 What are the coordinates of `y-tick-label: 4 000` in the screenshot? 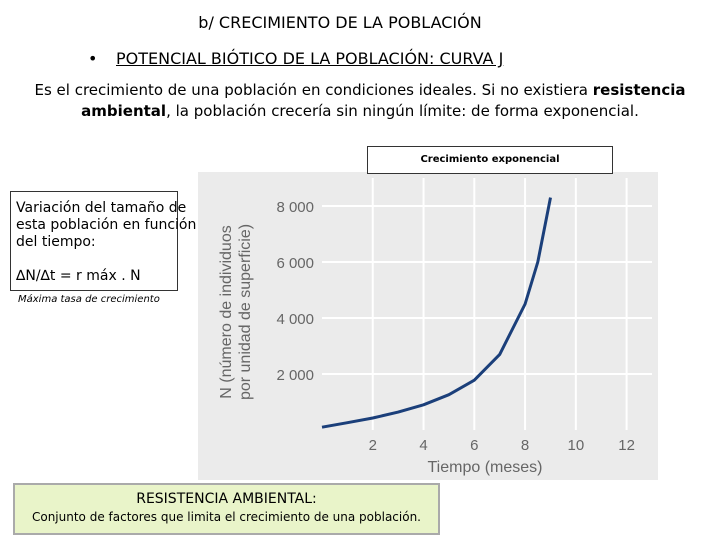 It's located at (295, 319).